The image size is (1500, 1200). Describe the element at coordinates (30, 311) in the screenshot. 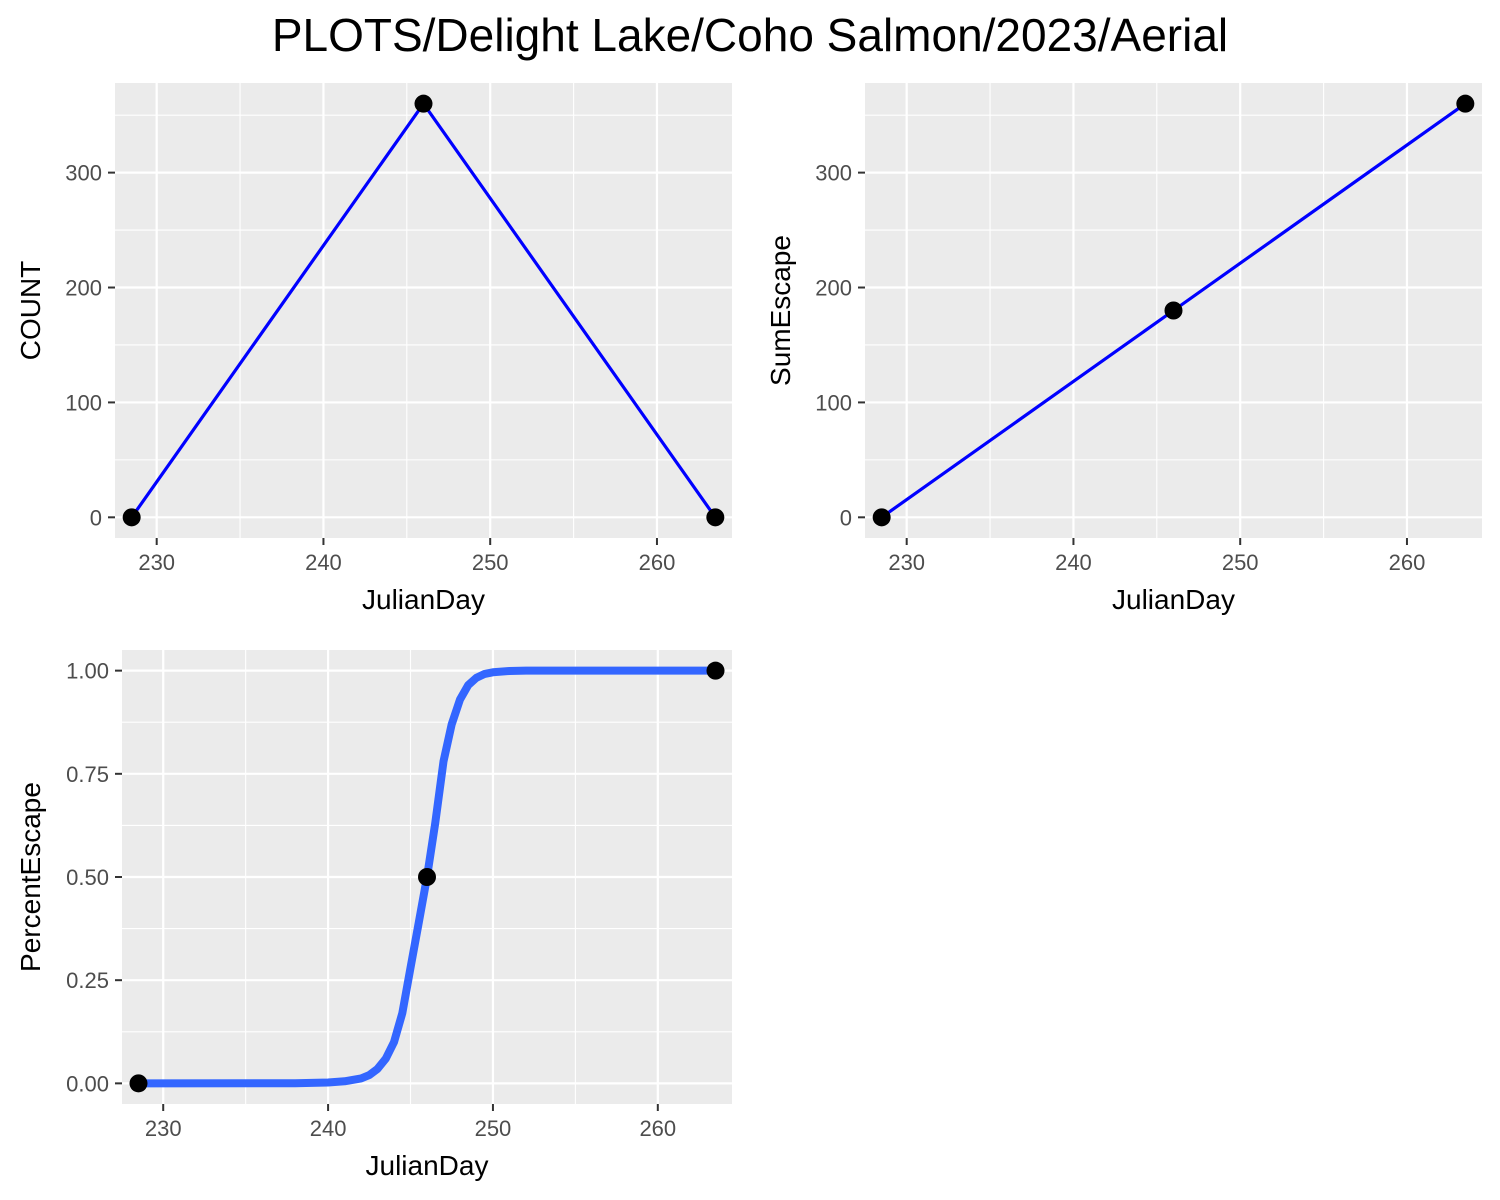

I see `y-axis-title: COUNT` at that location.